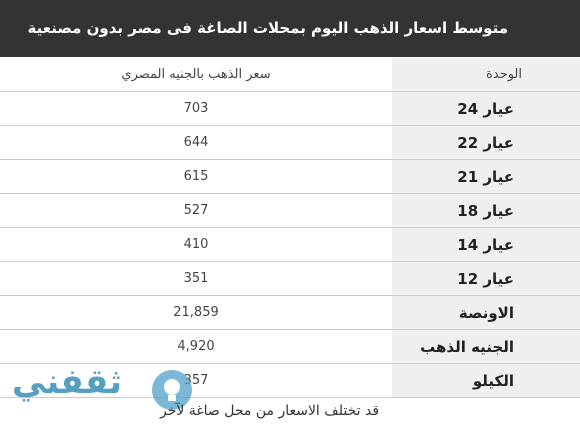 The height and width of the screenshot is (427, 580). Describe the element at coordinates (486, 176) in the screenshot. I see `unit-cell: عيار 21` at that location.